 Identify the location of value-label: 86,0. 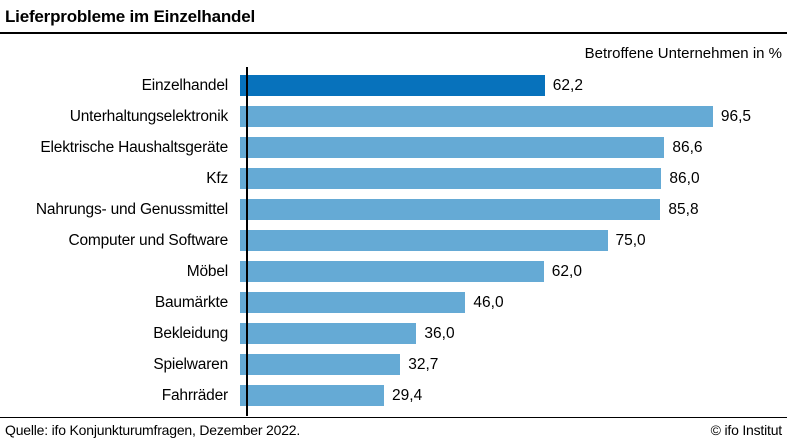
(684, 178).